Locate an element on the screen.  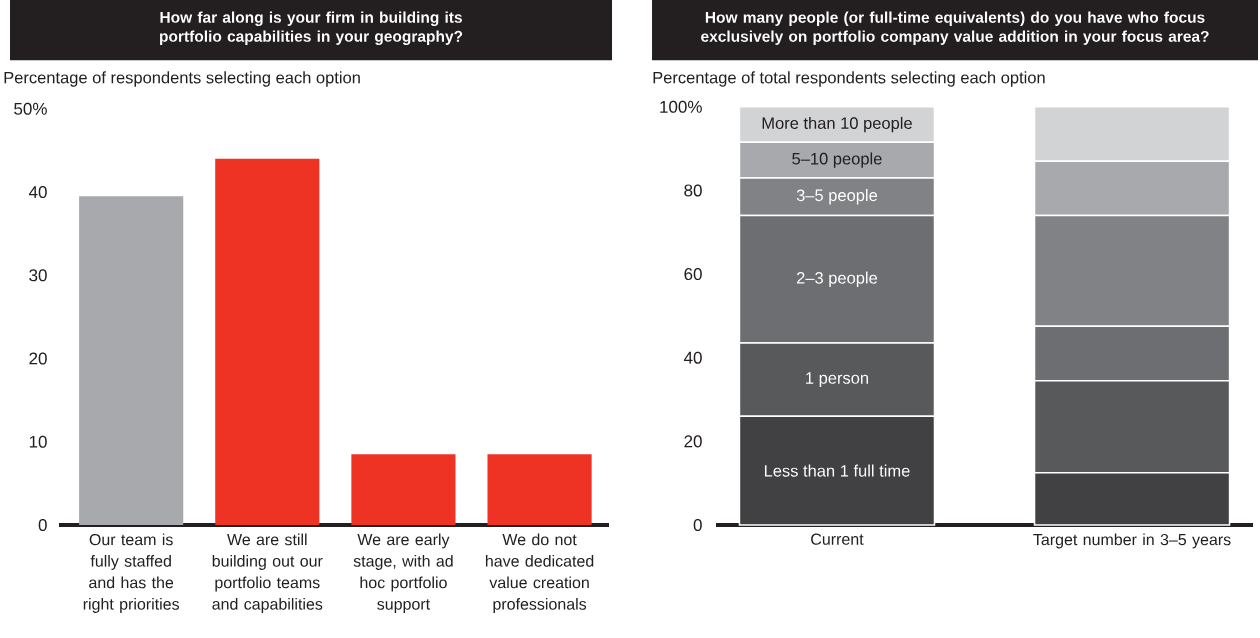
y-tick-label: 80 is located at coordinates (693, 190).